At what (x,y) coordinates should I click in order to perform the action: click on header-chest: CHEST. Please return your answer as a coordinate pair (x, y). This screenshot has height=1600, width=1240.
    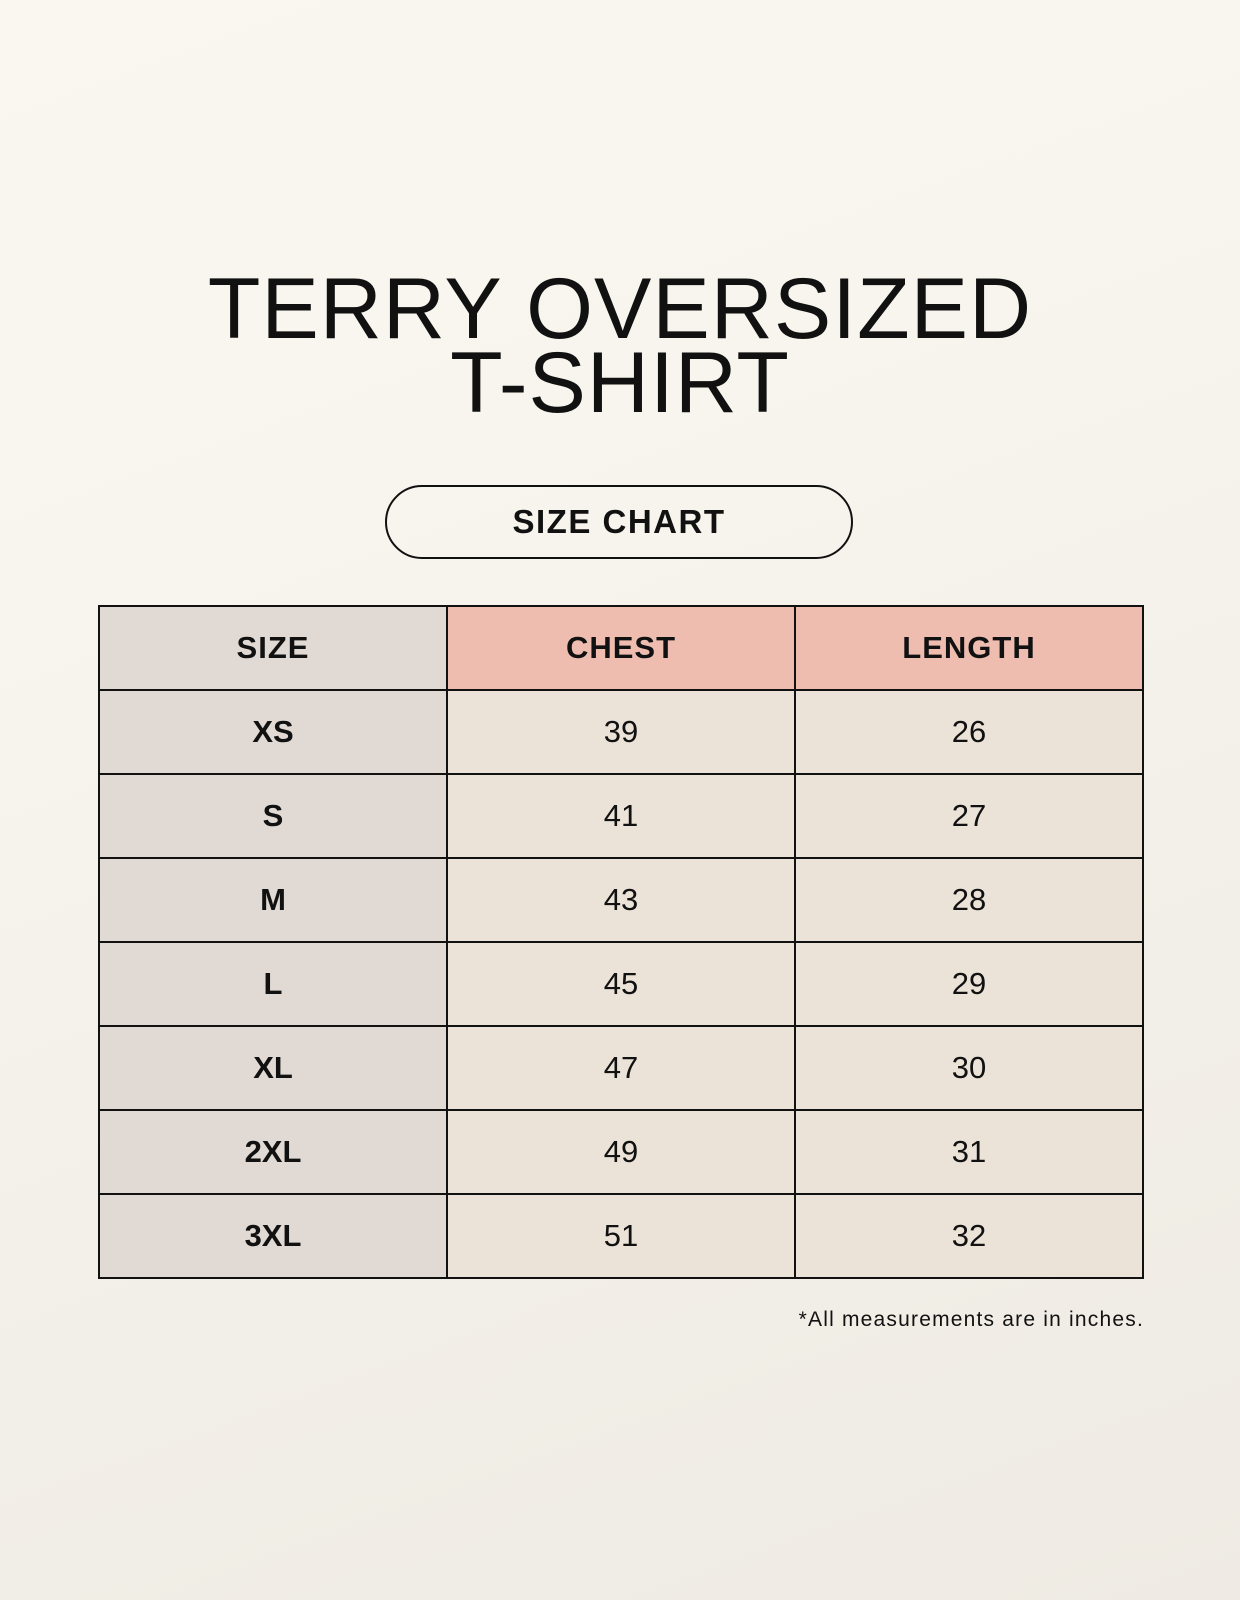
    Looking at the image, I should click on (621, 648).